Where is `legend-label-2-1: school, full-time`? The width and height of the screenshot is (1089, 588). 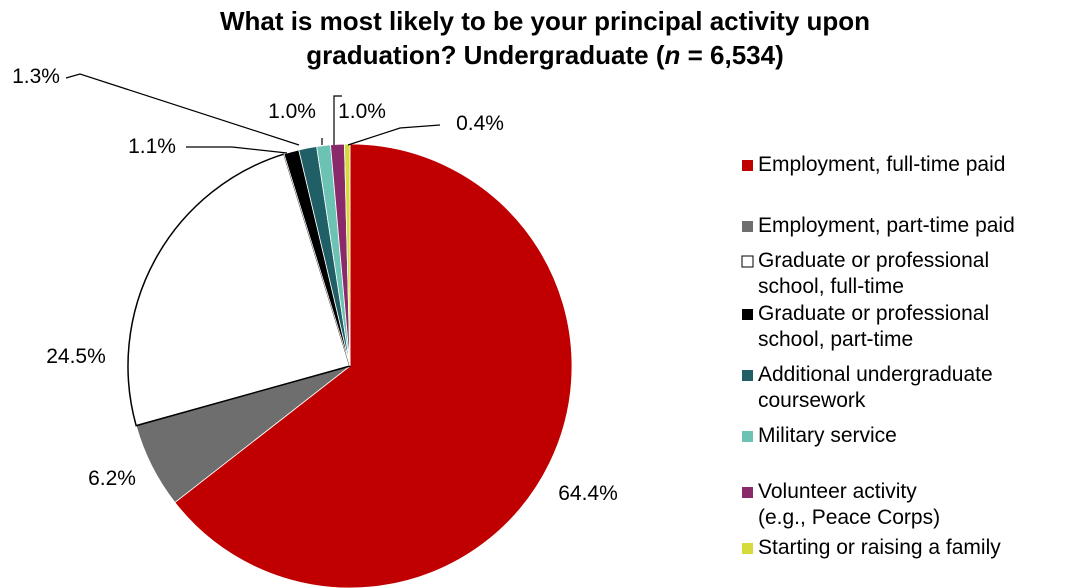
legend-label-2-1: school, full-time is located at coordinates (831, 286).